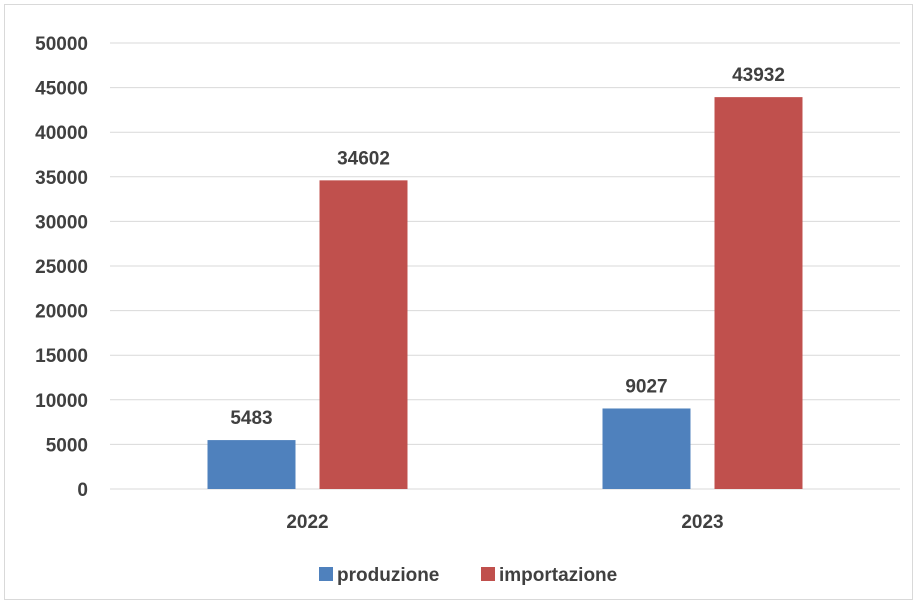 The image size is (917, 604). I want to click on y-tick-label: 35000, so click(61, 178).